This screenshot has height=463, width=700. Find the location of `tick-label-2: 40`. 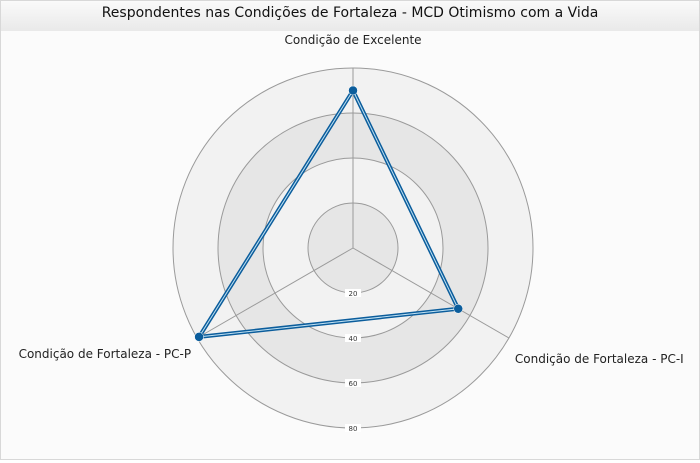

tick-label-2: 40 is located at coordinates (353, 339).